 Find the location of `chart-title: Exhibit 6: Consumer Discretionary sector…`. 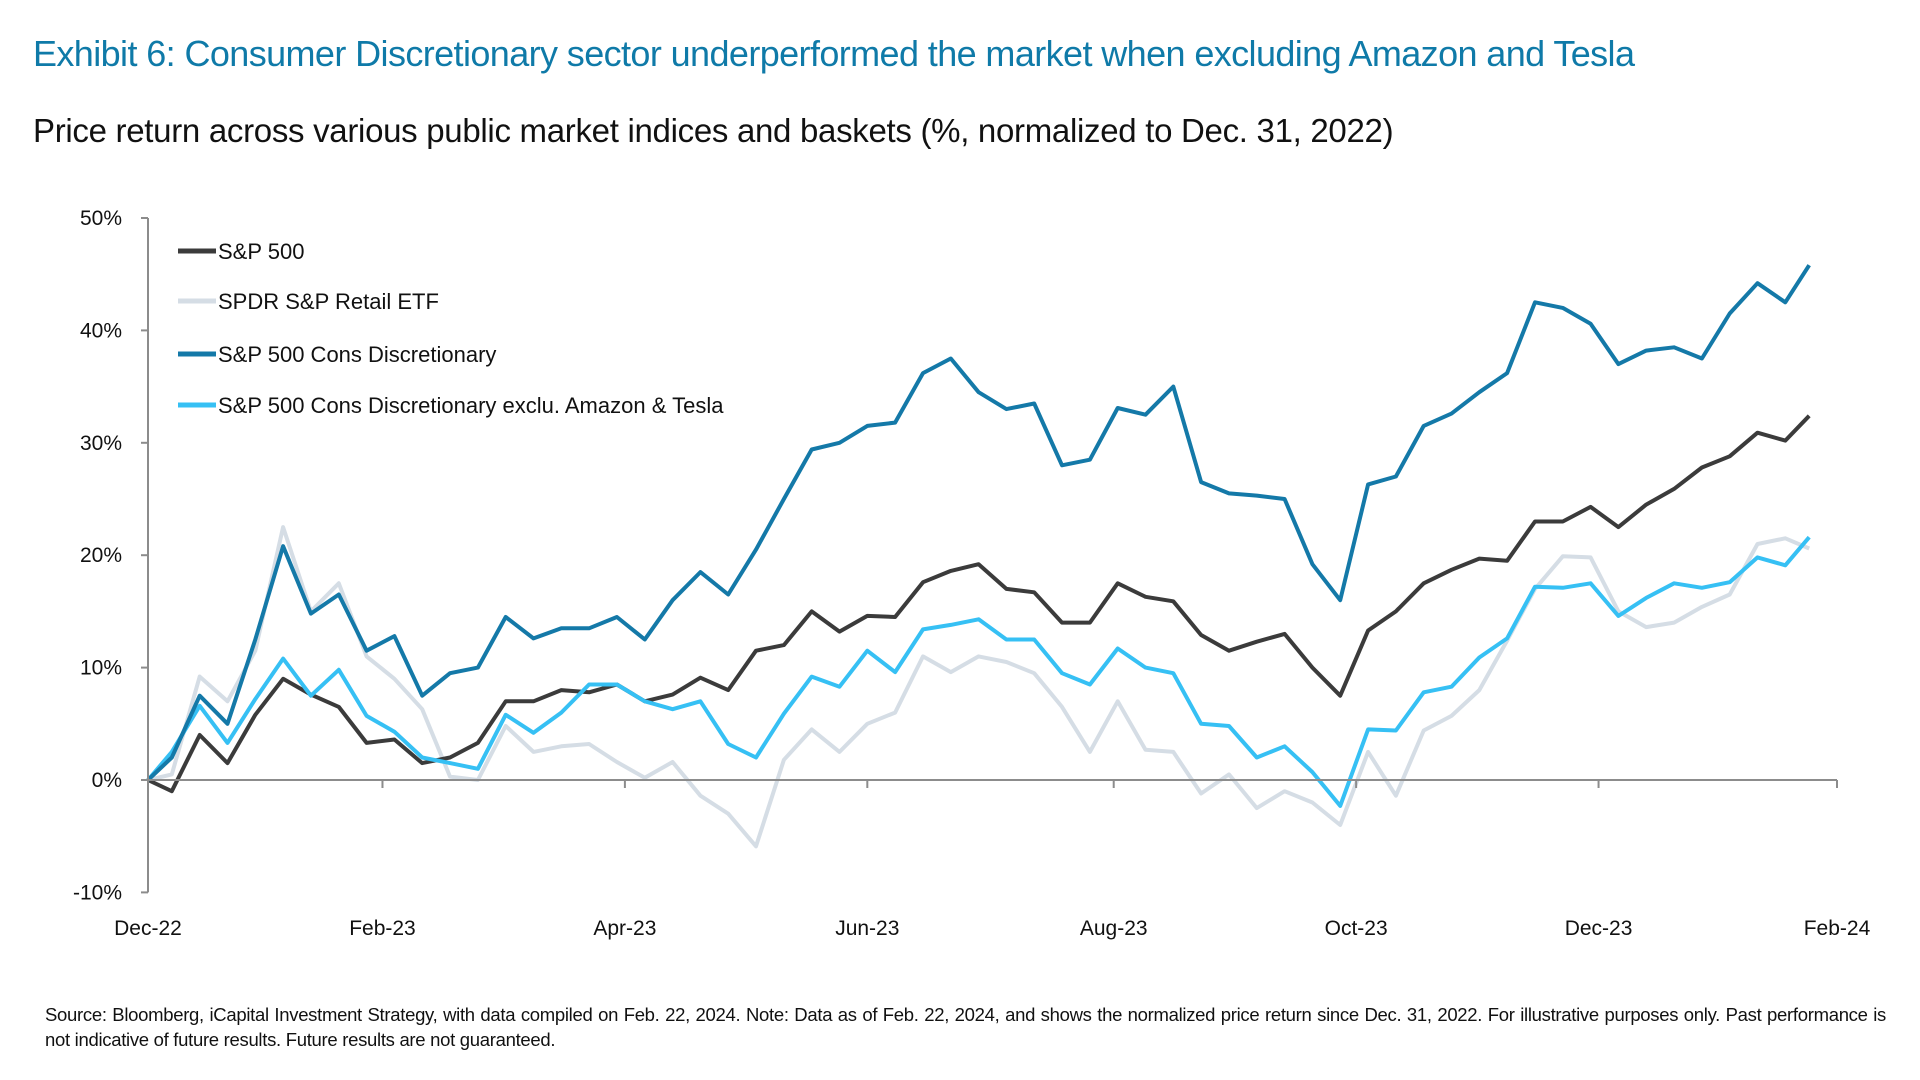

chart-title: Exhibit 6: Consumer Discretionary sector… is located at coordinates (834, 53).